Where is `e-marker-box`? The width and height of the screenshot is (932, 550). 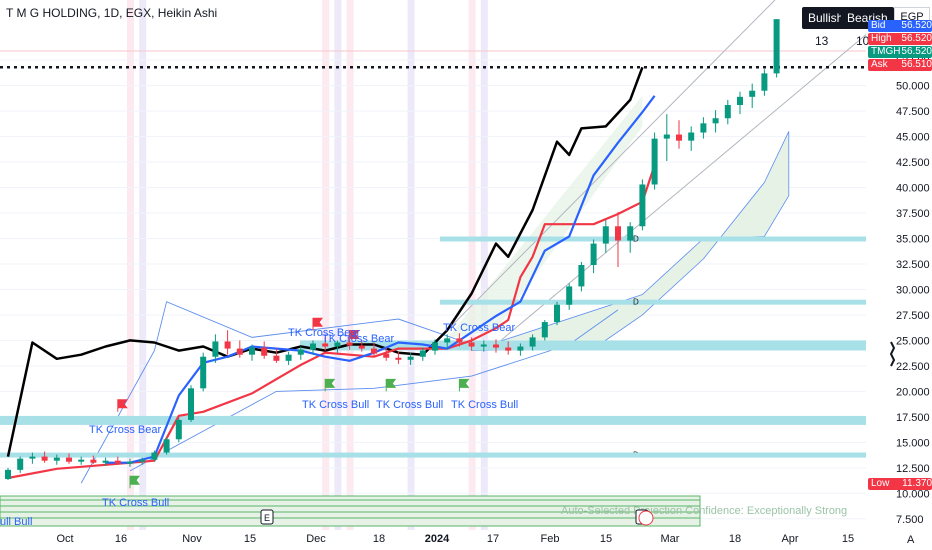
e-marker-box is located at coordinates (267, 517).